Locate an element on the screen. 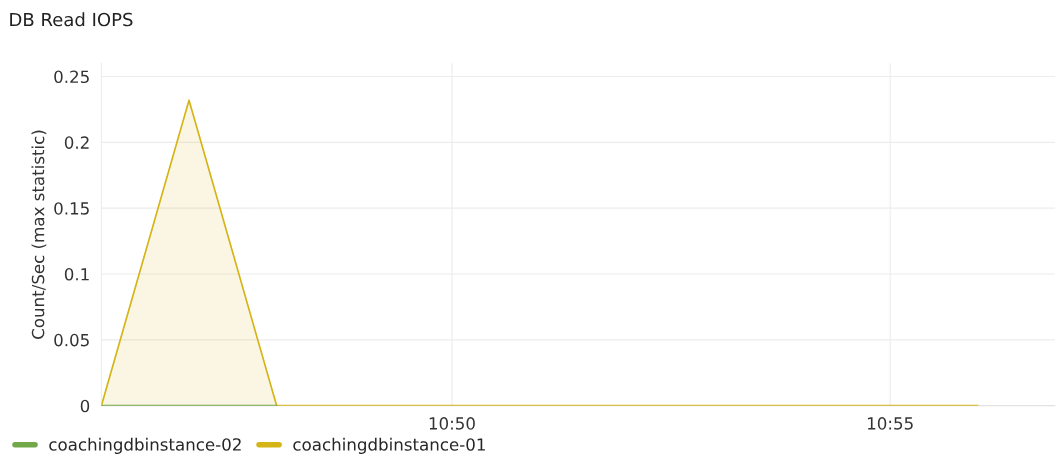 The width and height of the screenshot is (1056, 469). y-tick-label: 0.15 is located at coordinates (71, 208).